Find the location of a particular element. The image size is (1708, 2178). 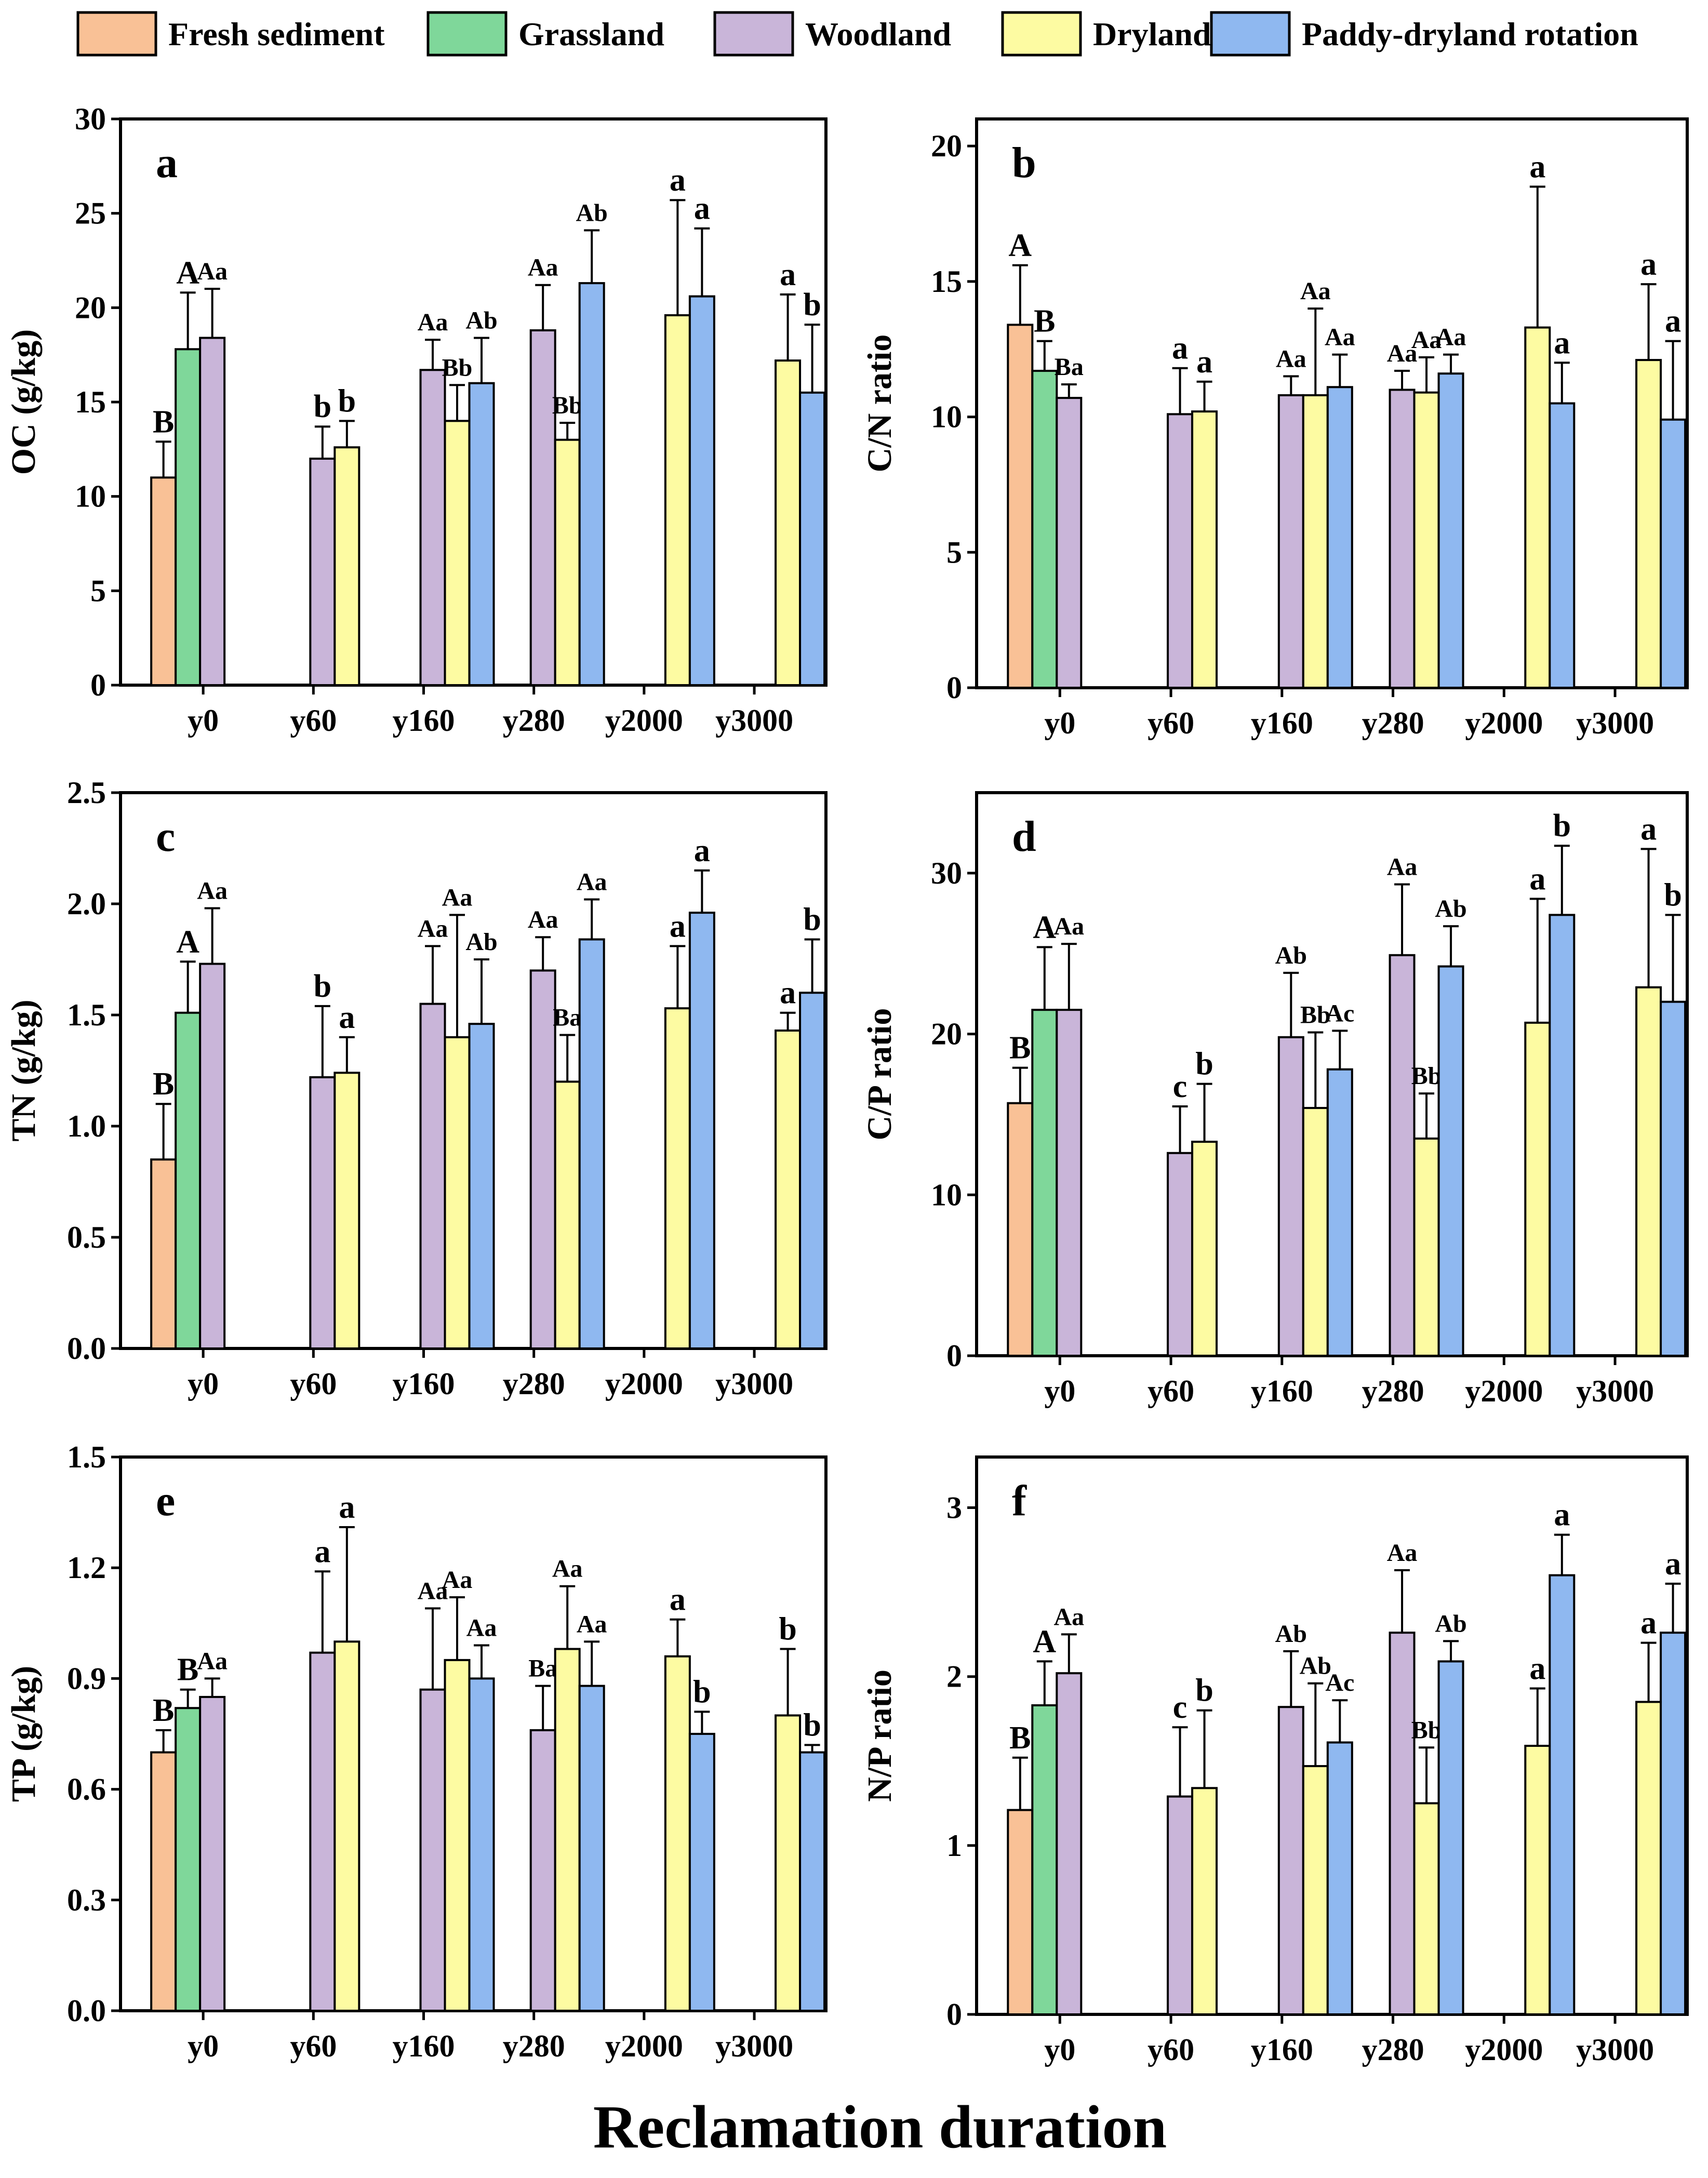

y-tick-label: 15 is located at coordinates (946, 281).